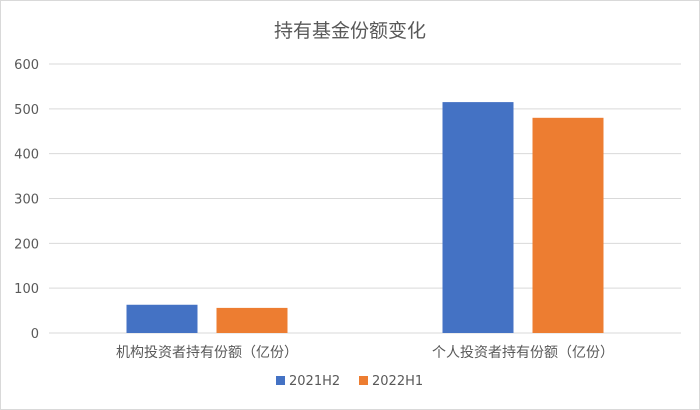  Describe the element at coordinates (26, 289) in the screenshot. I see `y-tick-label: 100` at that location.